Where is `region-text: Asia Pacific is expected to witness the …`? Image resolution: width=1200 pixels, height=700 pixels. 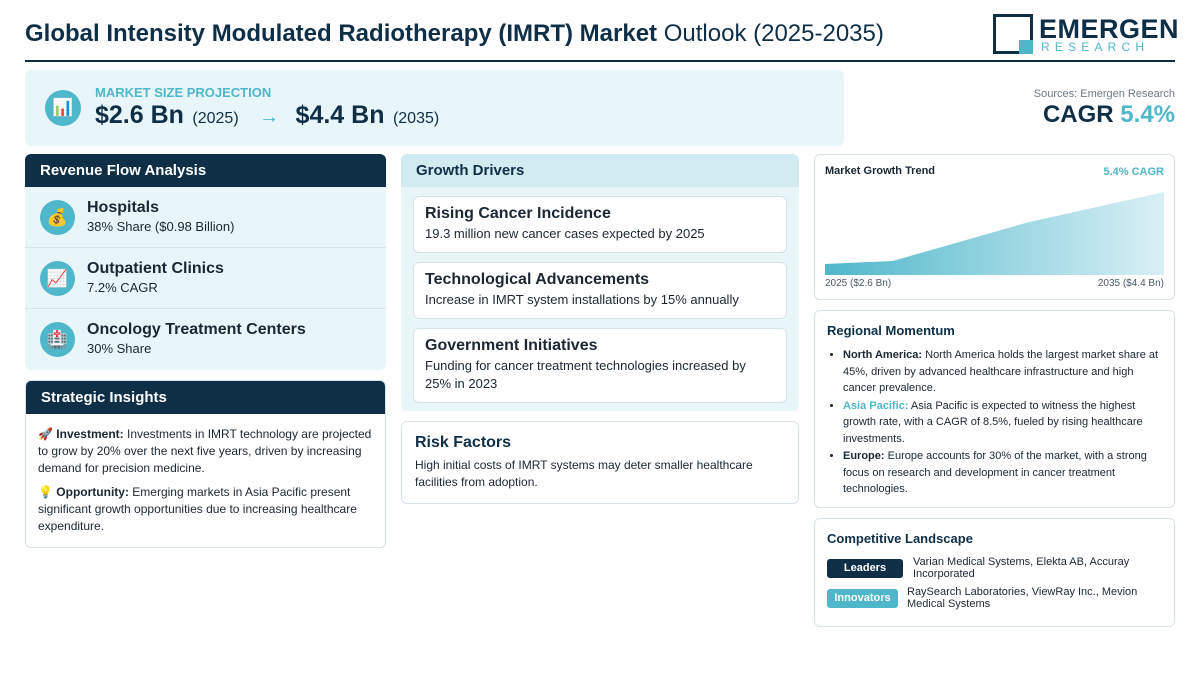 region-text: Asia Pacific is expected to witness the … is located at coordinates (993, 422).